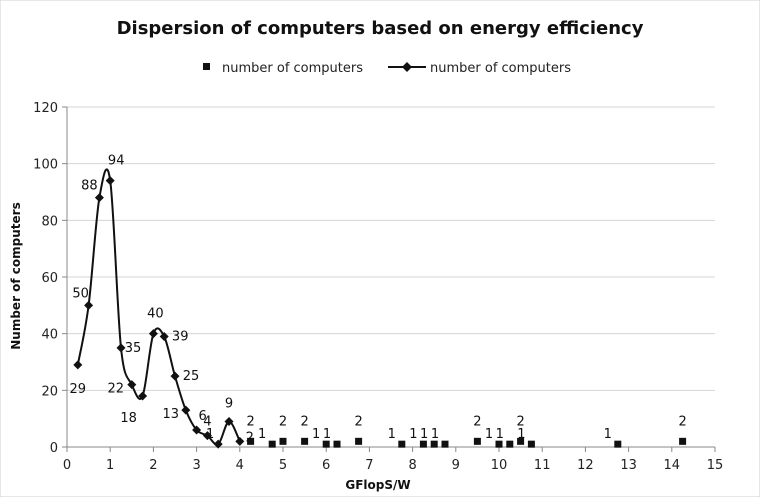  What do you see at coordinates (110, 465) in the screenshot?
I see `x-tick-label: 1` at bounding box center [110, 465].